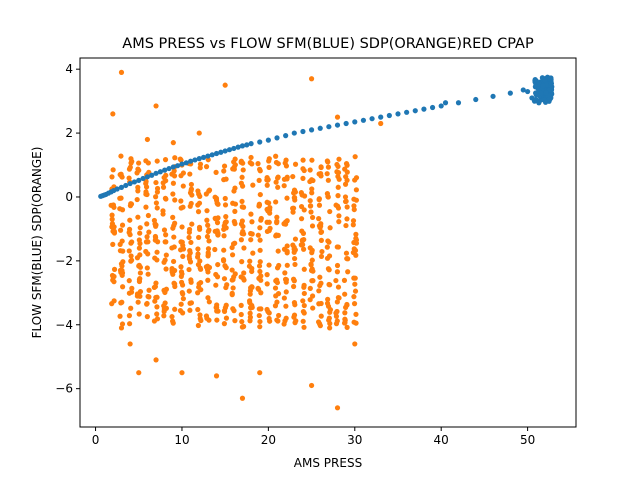  I want to click on y-tick-label: 0, so click(69, 197).